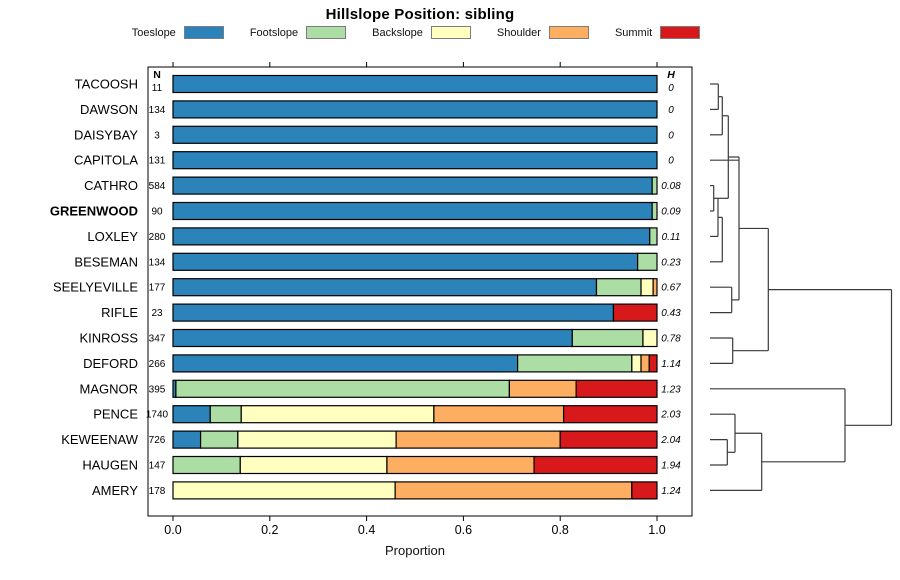 The height and width of the screenshot is (580, 900). I want to click on row-label: DEFORD, so click(110, 363).